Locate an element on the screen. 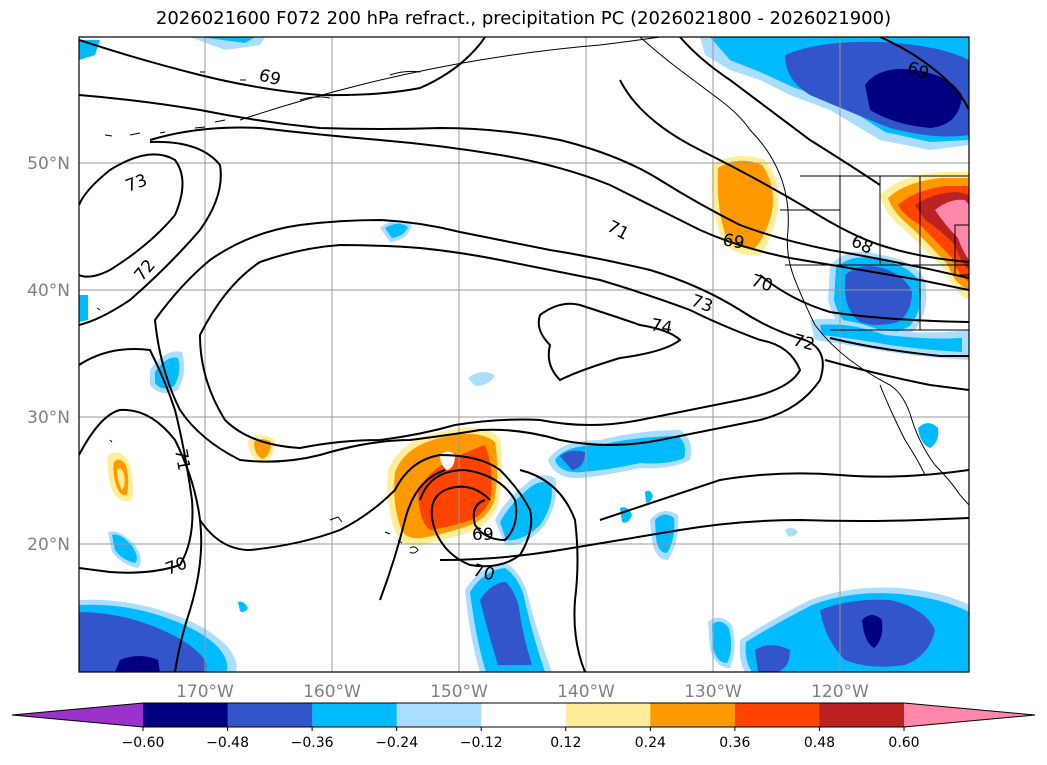  lon-label: 120°W is located at coordinates (840, 692).